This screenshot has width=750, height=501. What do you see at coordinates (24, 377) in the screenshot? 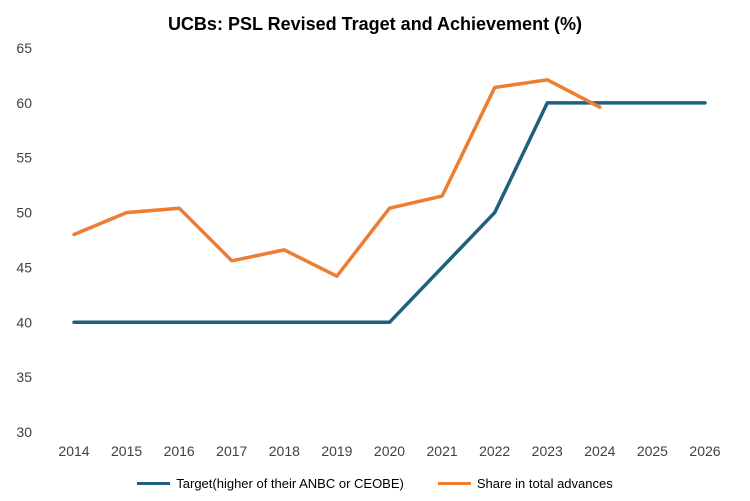
I see `y-tick-label: 35` at bounding box center [24, 377].